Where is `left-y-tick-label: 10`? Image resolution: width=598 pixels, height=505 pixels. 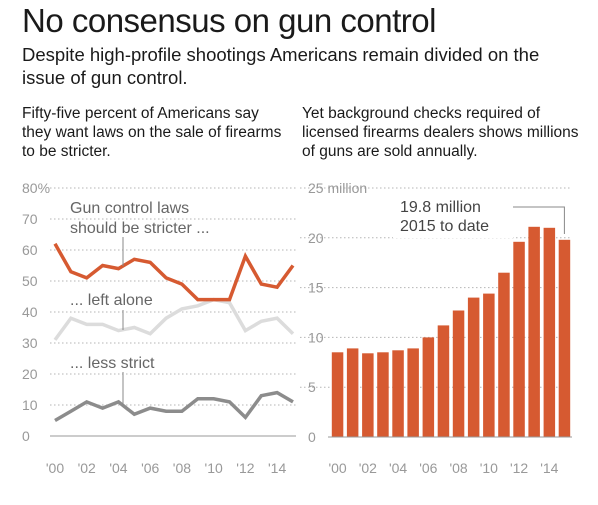
left-y-tick-label: 10 is located at coordinates (30, 405).